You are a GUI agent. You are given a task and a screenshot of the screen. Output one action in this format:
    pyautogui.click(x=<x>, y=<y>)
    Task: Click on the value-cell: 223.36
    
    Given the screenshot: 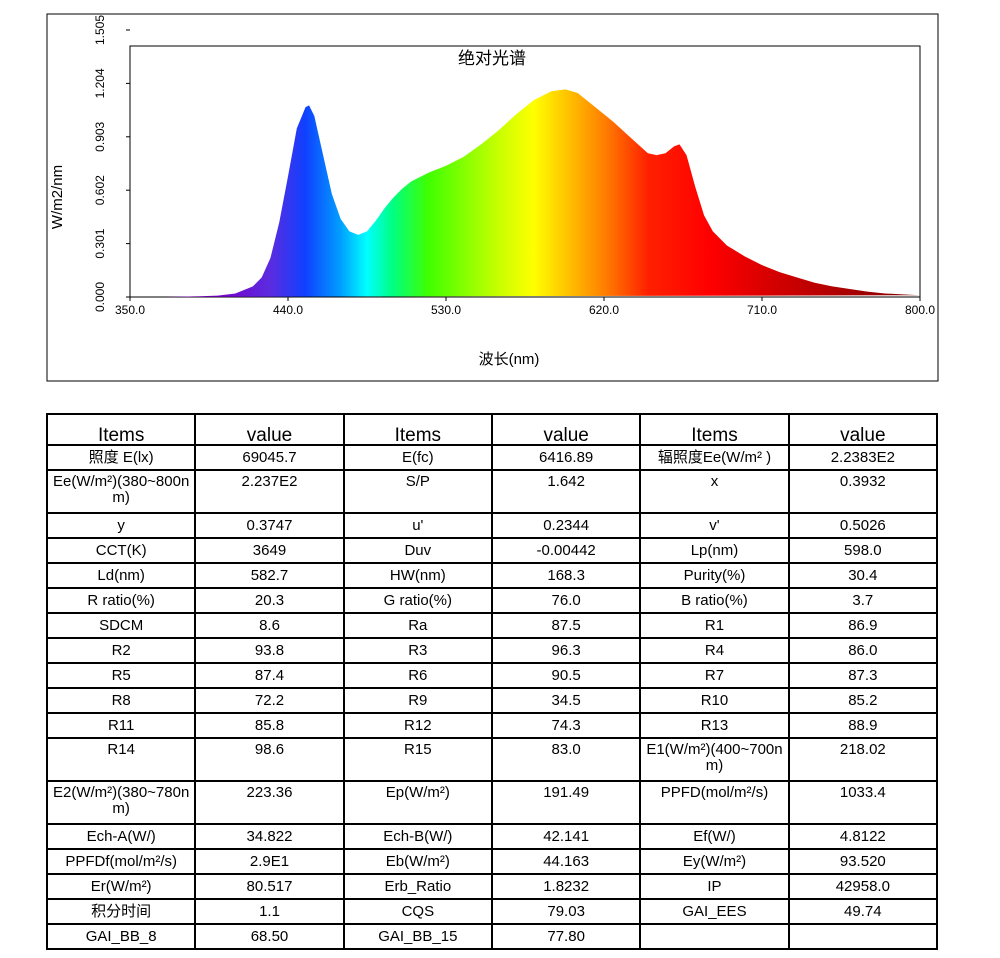 What is the action you would take?
    pyautogui.click(x=269, y=802)
    